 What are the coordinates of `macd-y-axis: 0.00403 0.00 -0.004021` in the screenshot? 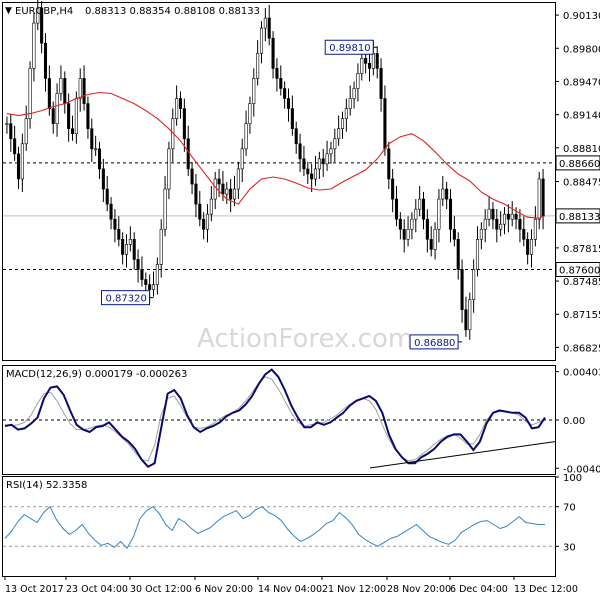 It's located at (577, 421).